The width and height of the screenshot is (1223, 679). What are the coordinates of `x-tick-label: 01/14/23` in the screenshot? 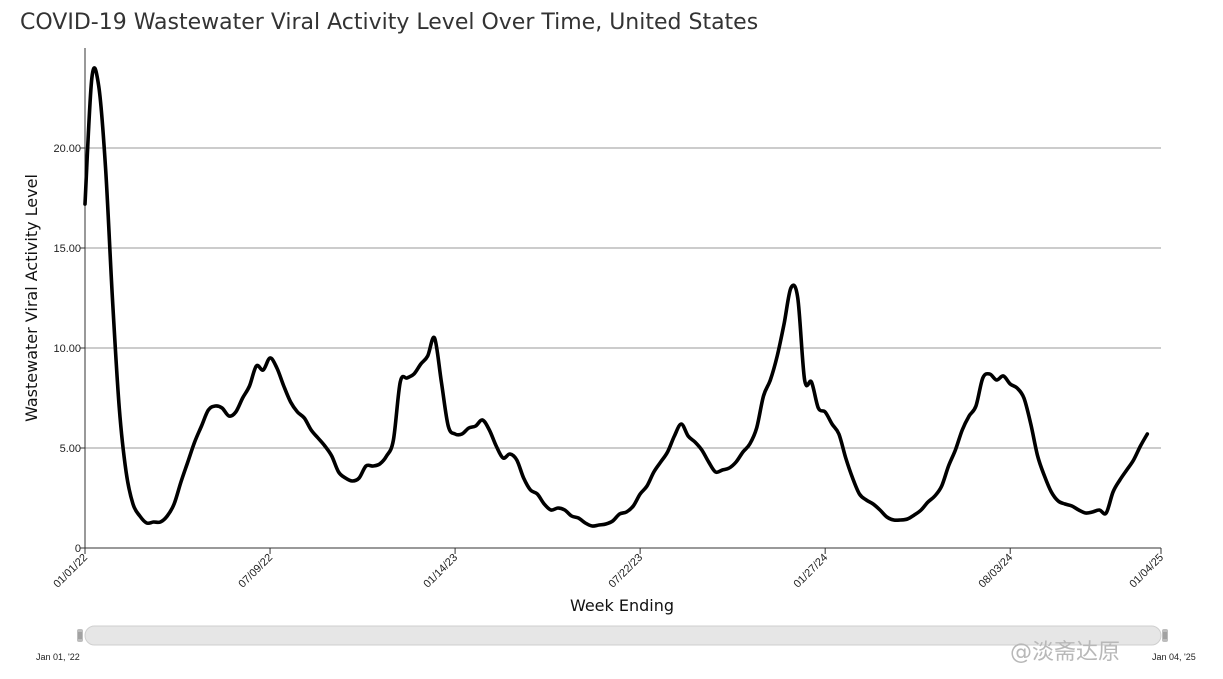 It's located at (440, 571).